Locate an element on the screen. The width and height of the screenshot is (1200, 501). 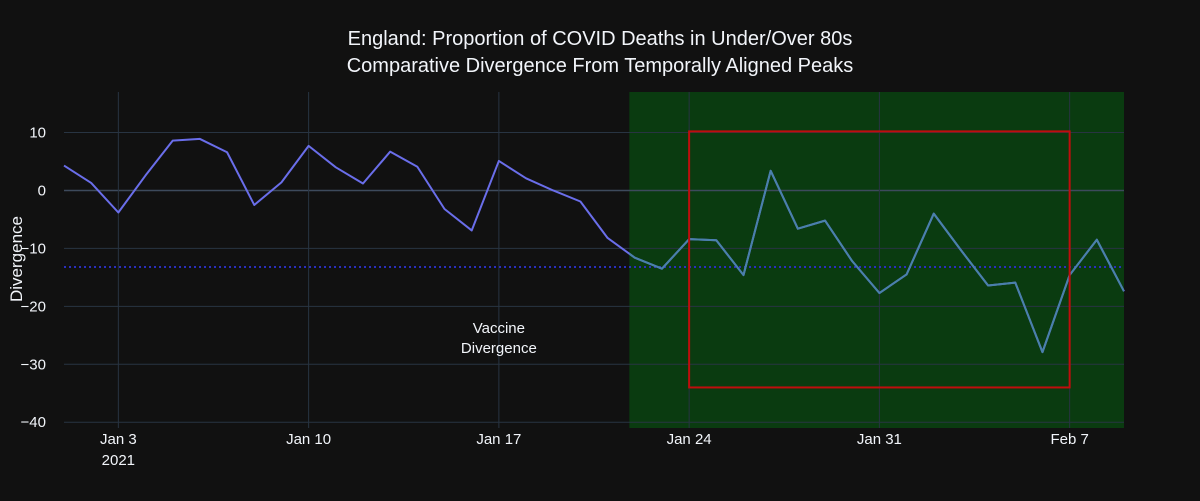
annotation-vaccine-divergence: Vaccine is located at coordinates (499, 328).